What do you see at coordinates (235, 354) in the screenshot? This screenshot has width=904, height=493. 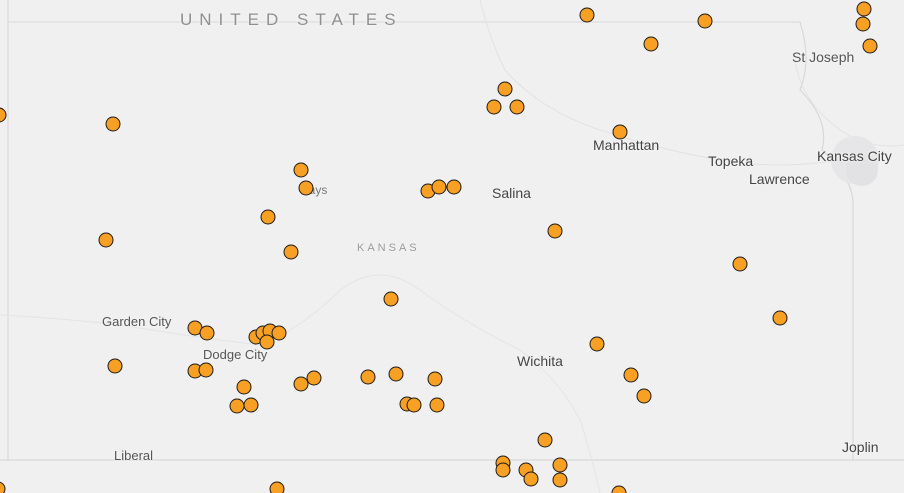 I see `city-label-dodge-city: Dodge City` at bounding box center [235, 354].